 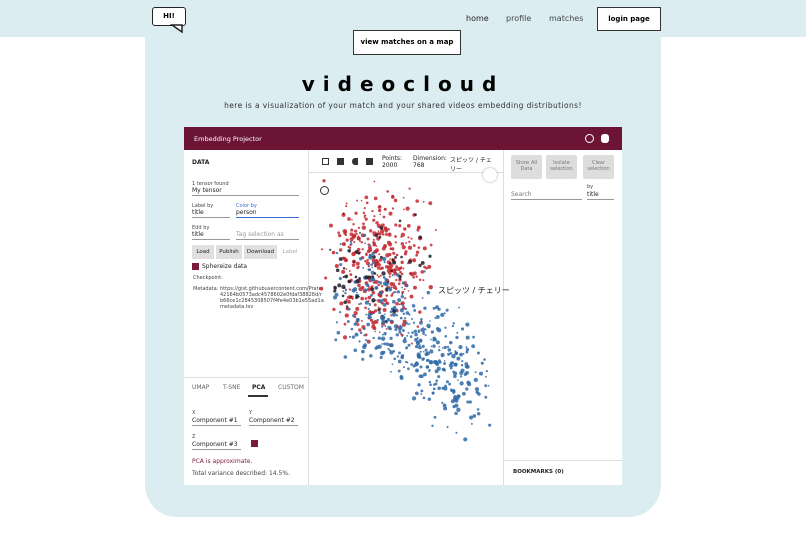 I want to click on search-input: Search, so click(x=546, y=195).